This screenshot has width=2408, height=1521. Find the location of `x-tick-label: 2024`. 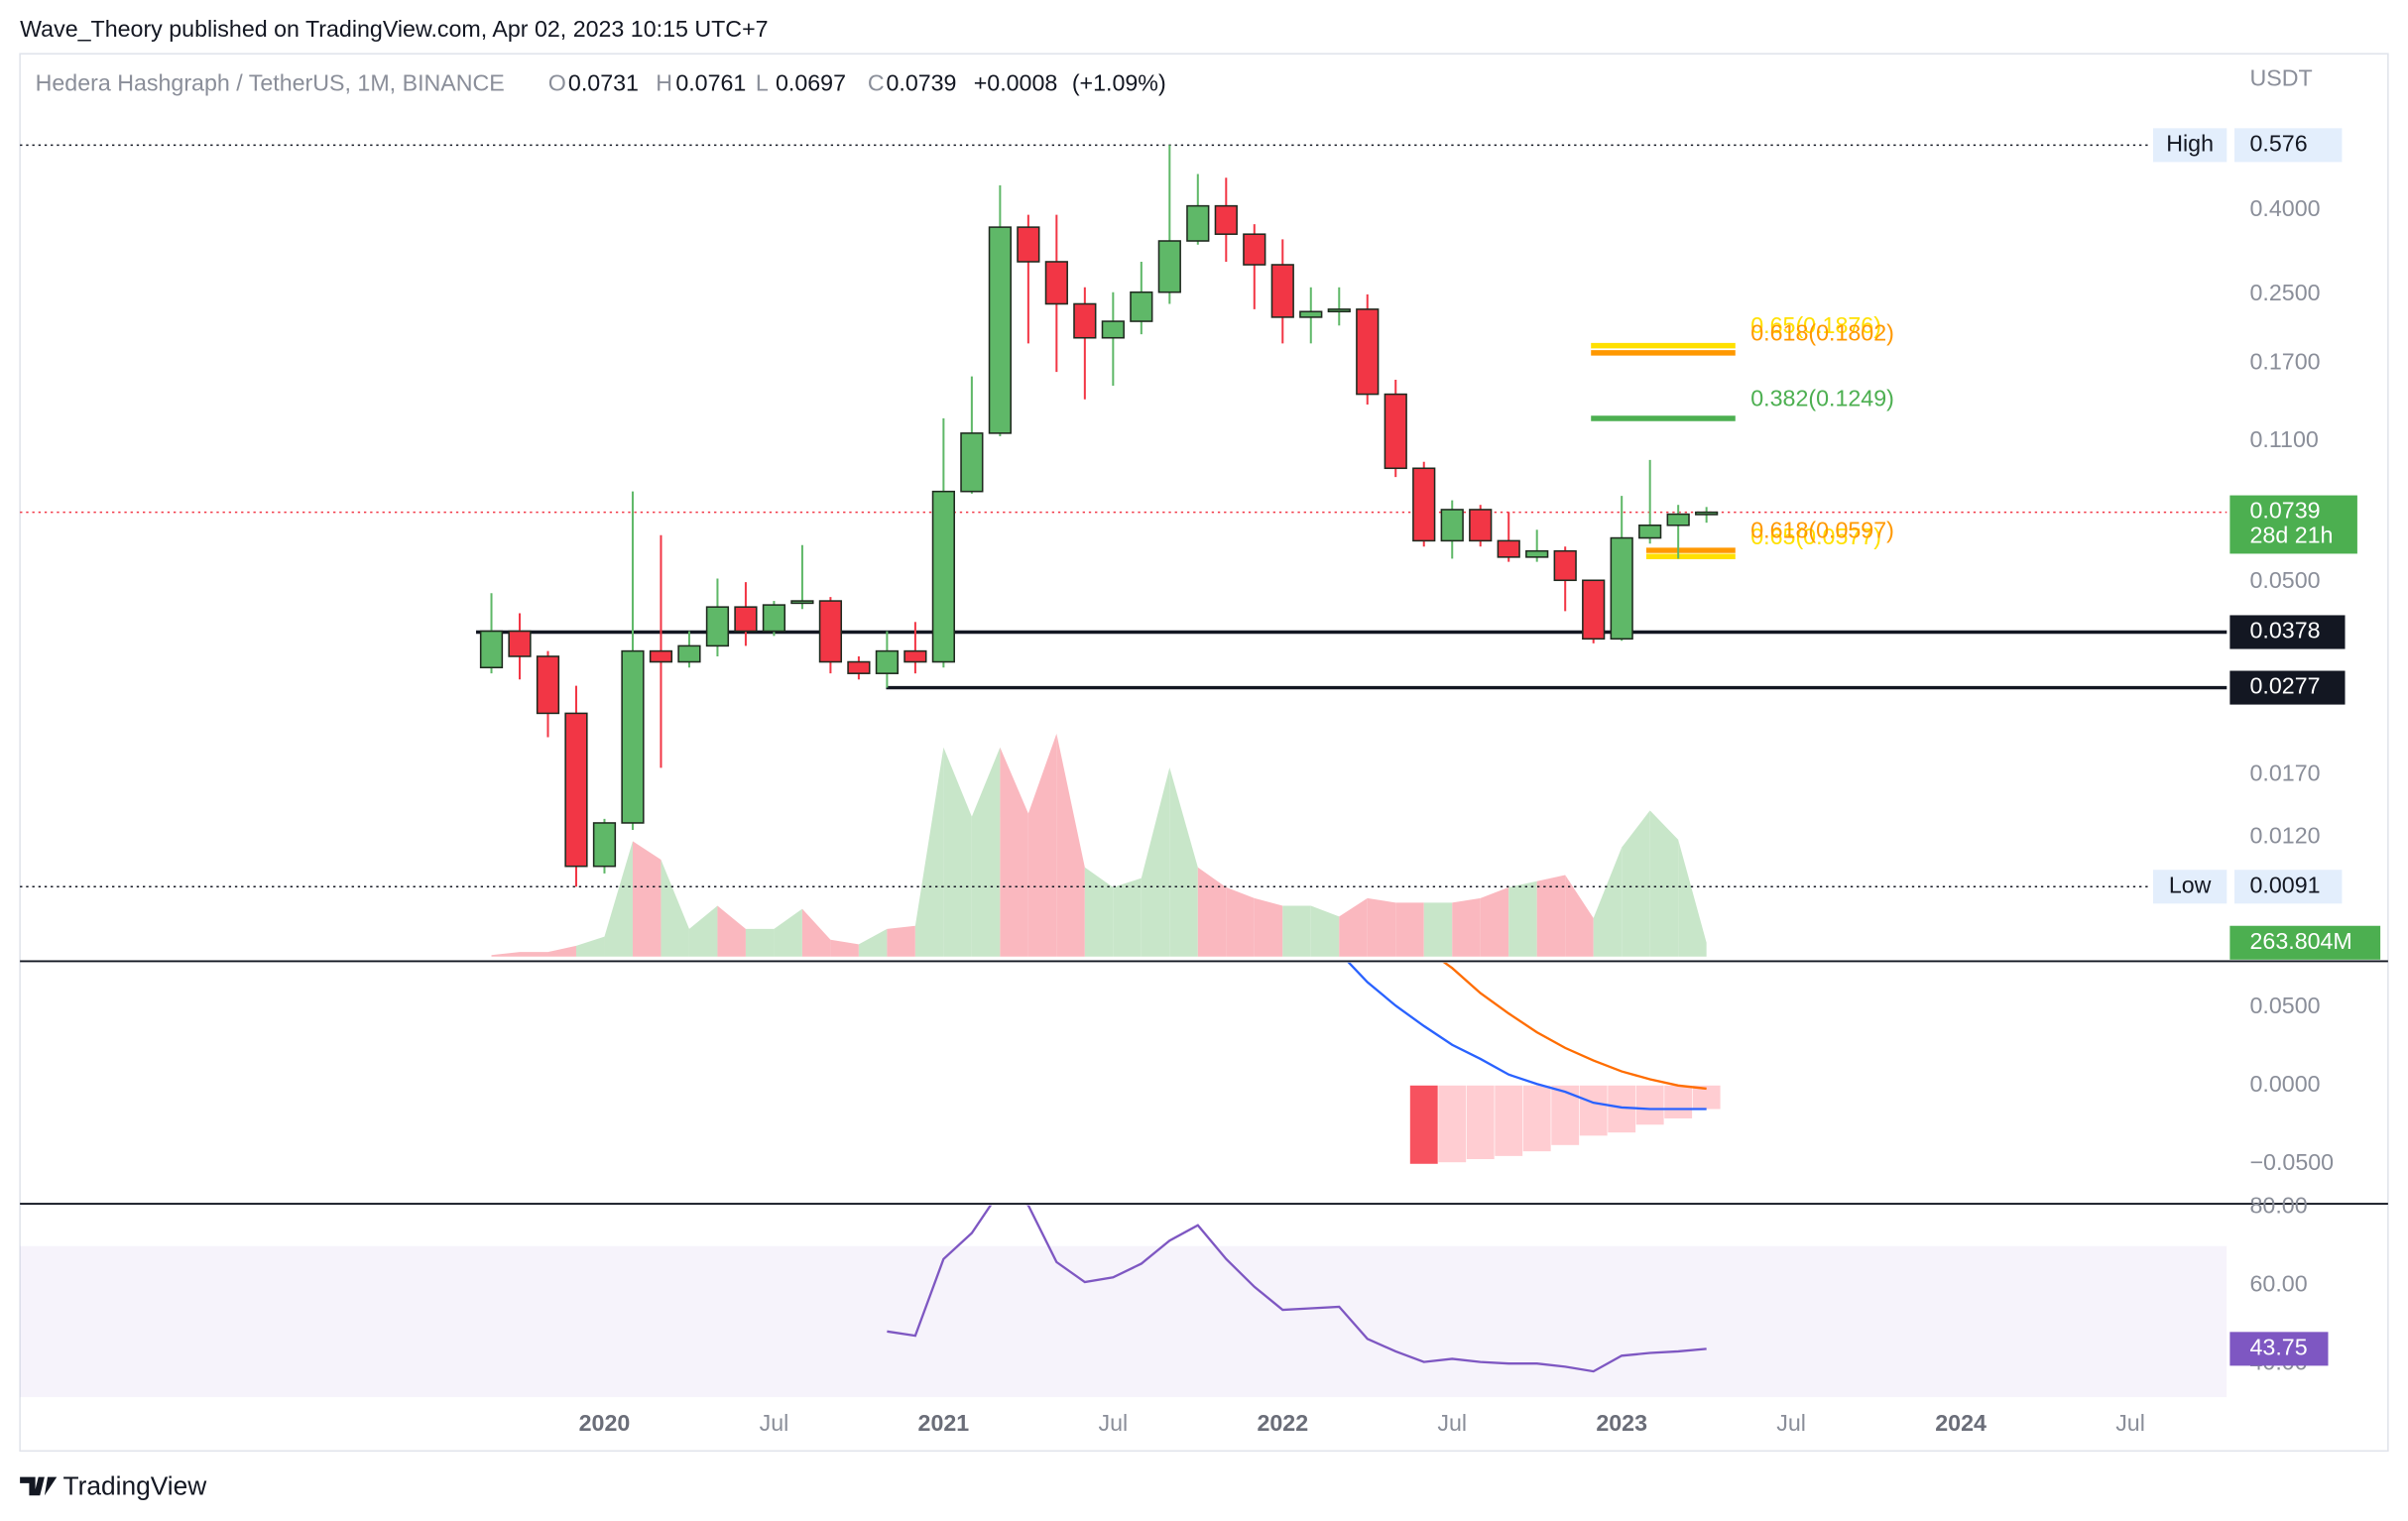

x-tick-label: 2024 is located at coordinates (1961, 1423).